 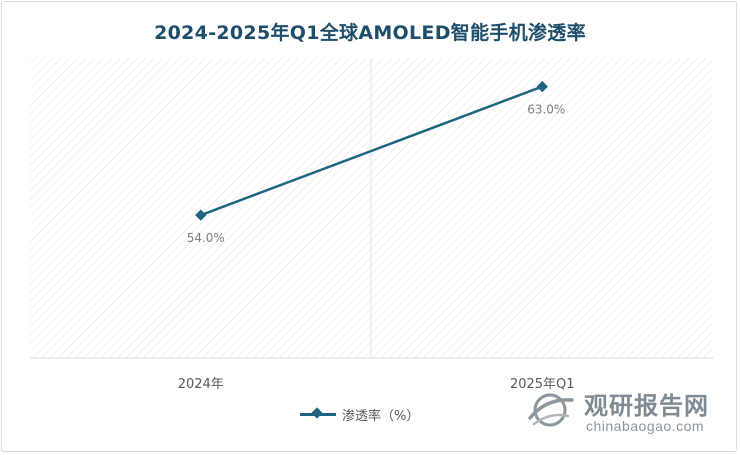 I want to click on legend-line-marker, so click(x=318, y=414).